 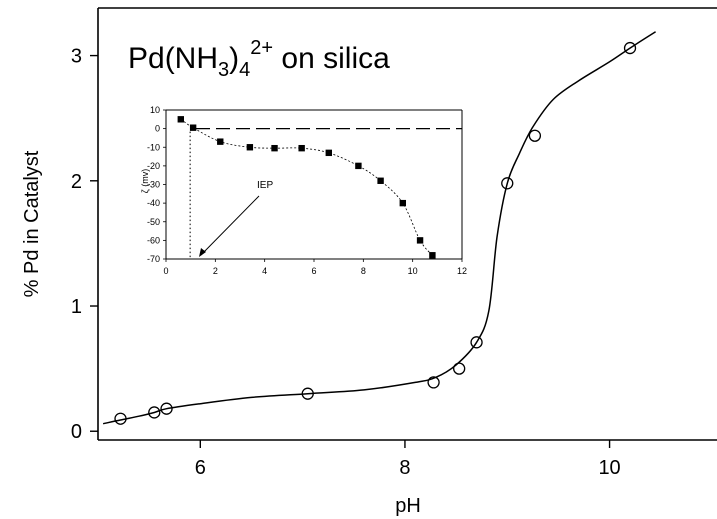 I want to click on y-tick-label: 3, so click(x=76, y=57).